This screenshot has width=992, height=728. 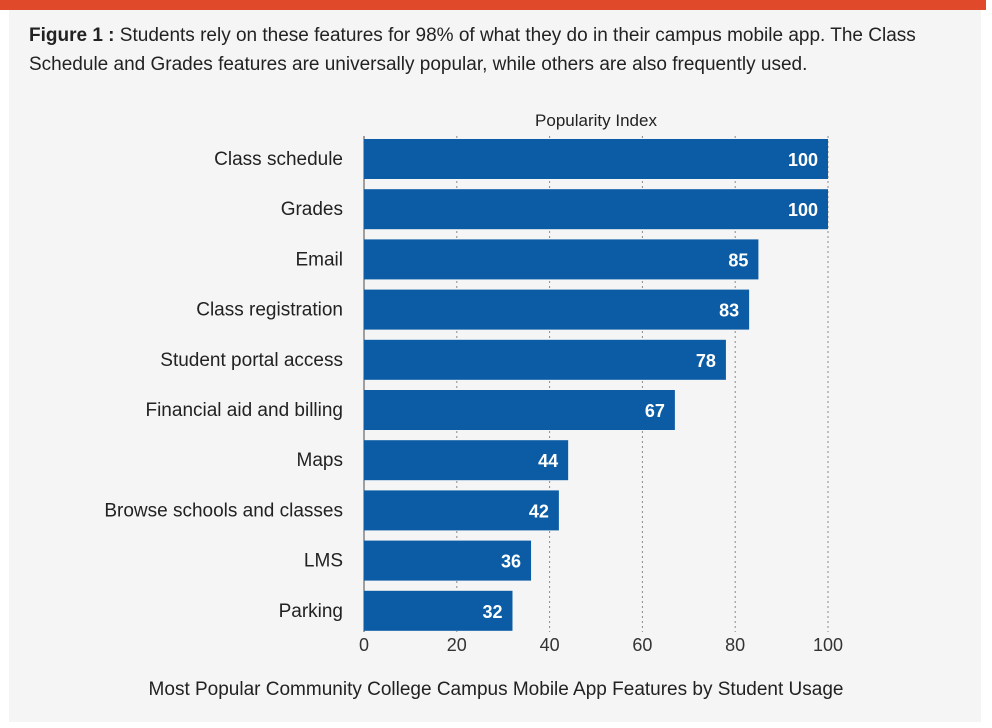 What do you see at coordinates (364, 645) in the screenshot?
I see `x-tick-label: 0` at bounding box center [364, 645].